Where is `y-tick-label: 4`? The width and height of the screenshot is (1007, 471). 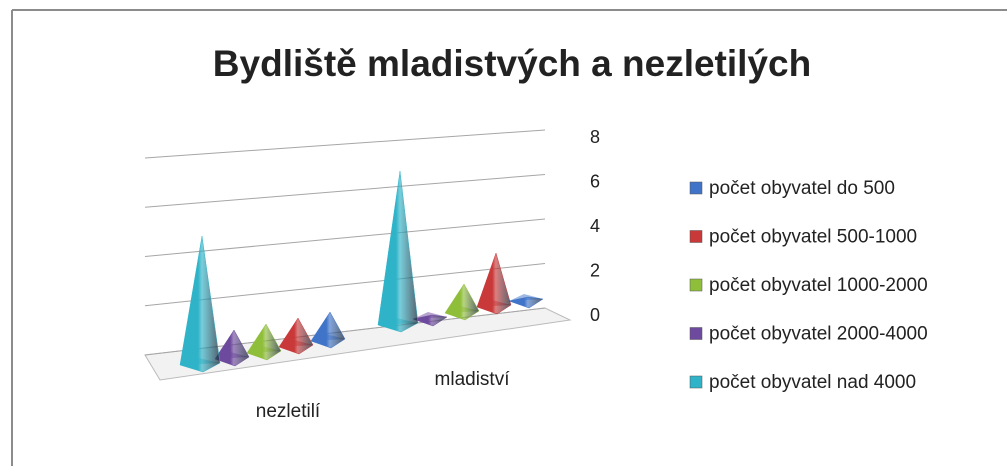 y-tick-label: 4 is located at coordinates (595, 226).